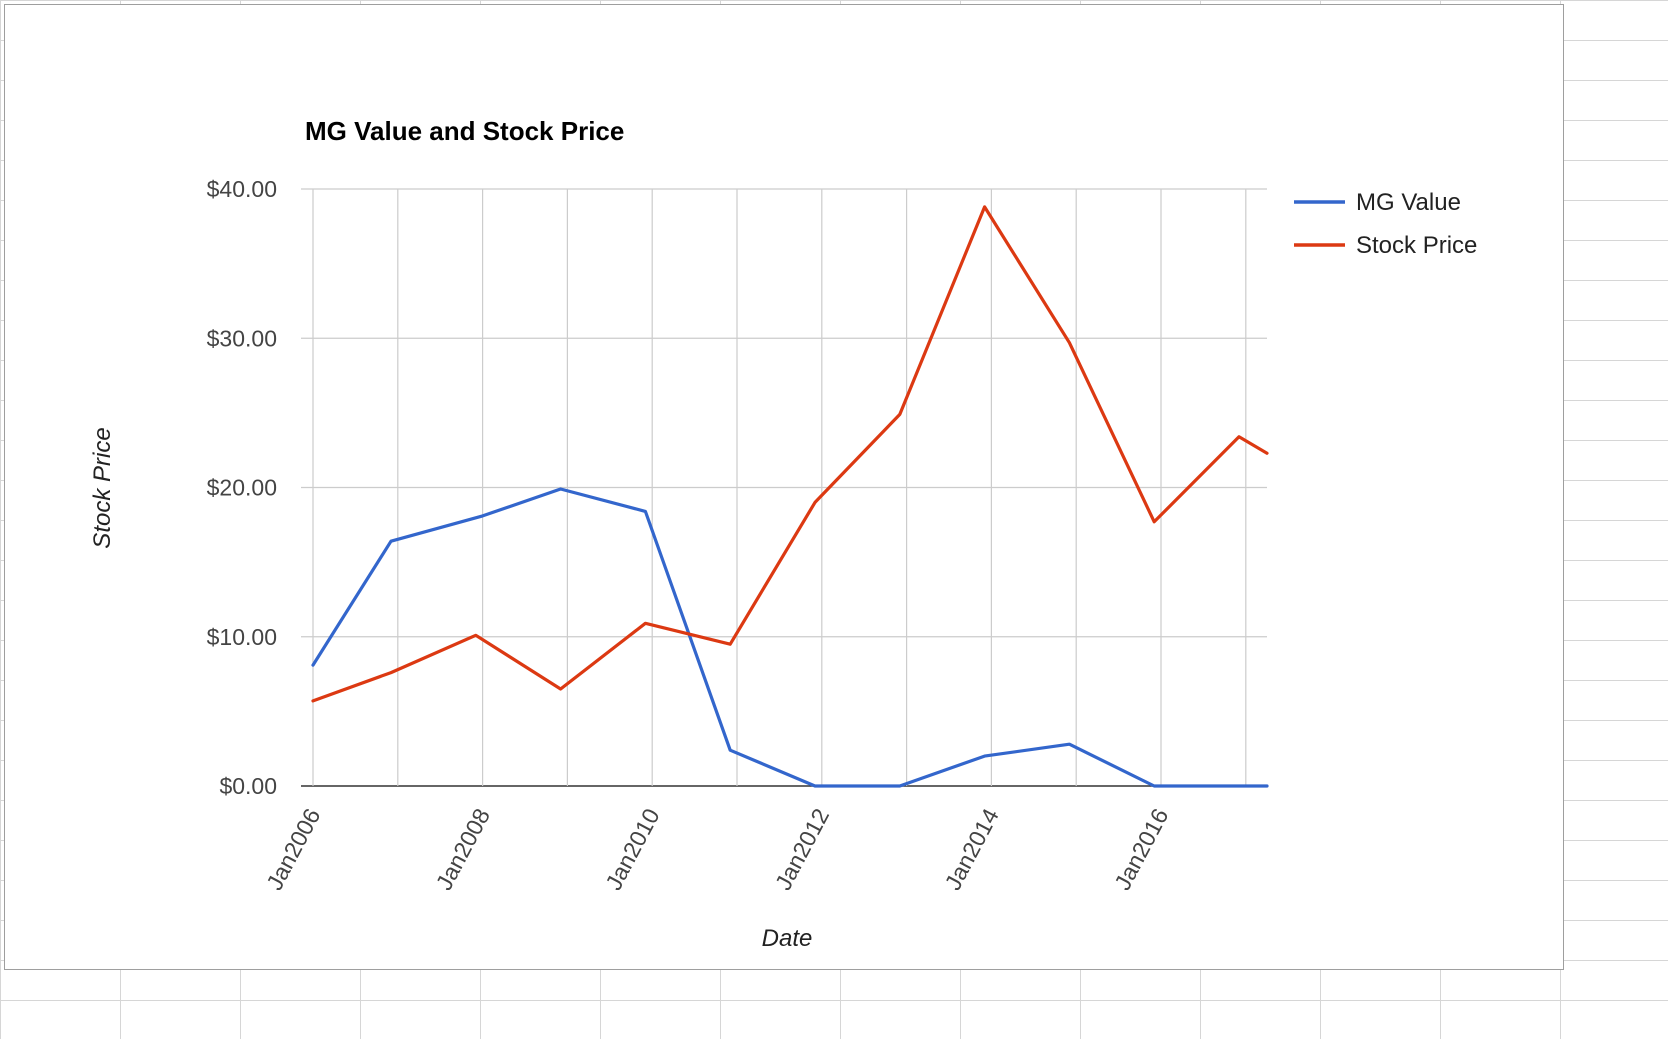 The width and height of the screenshot is (1668, 1039). What do you see at coordinates (242, 189) in the screenshot?
I see `y-tick-label: $40.00` at bounding box center [242, 189].